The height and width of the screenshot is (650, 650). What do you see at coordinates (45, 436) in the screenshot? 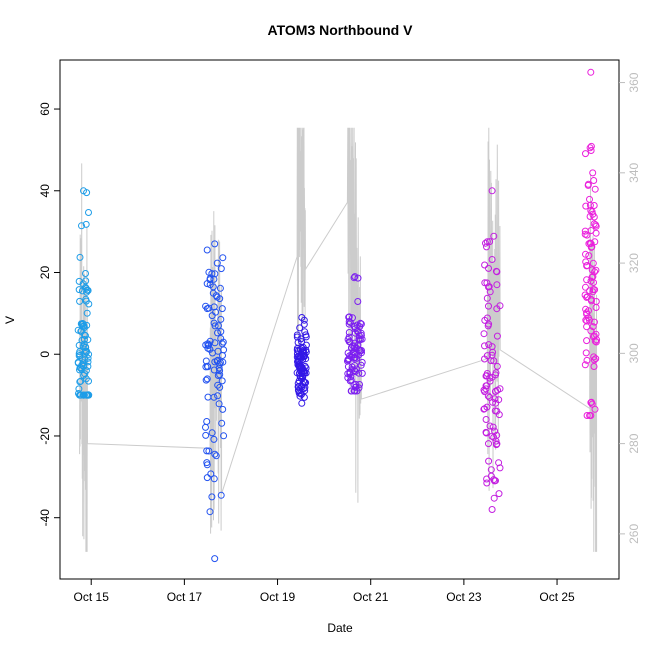
I see `y-tick-label: -20` at bounding box center [45, 436].